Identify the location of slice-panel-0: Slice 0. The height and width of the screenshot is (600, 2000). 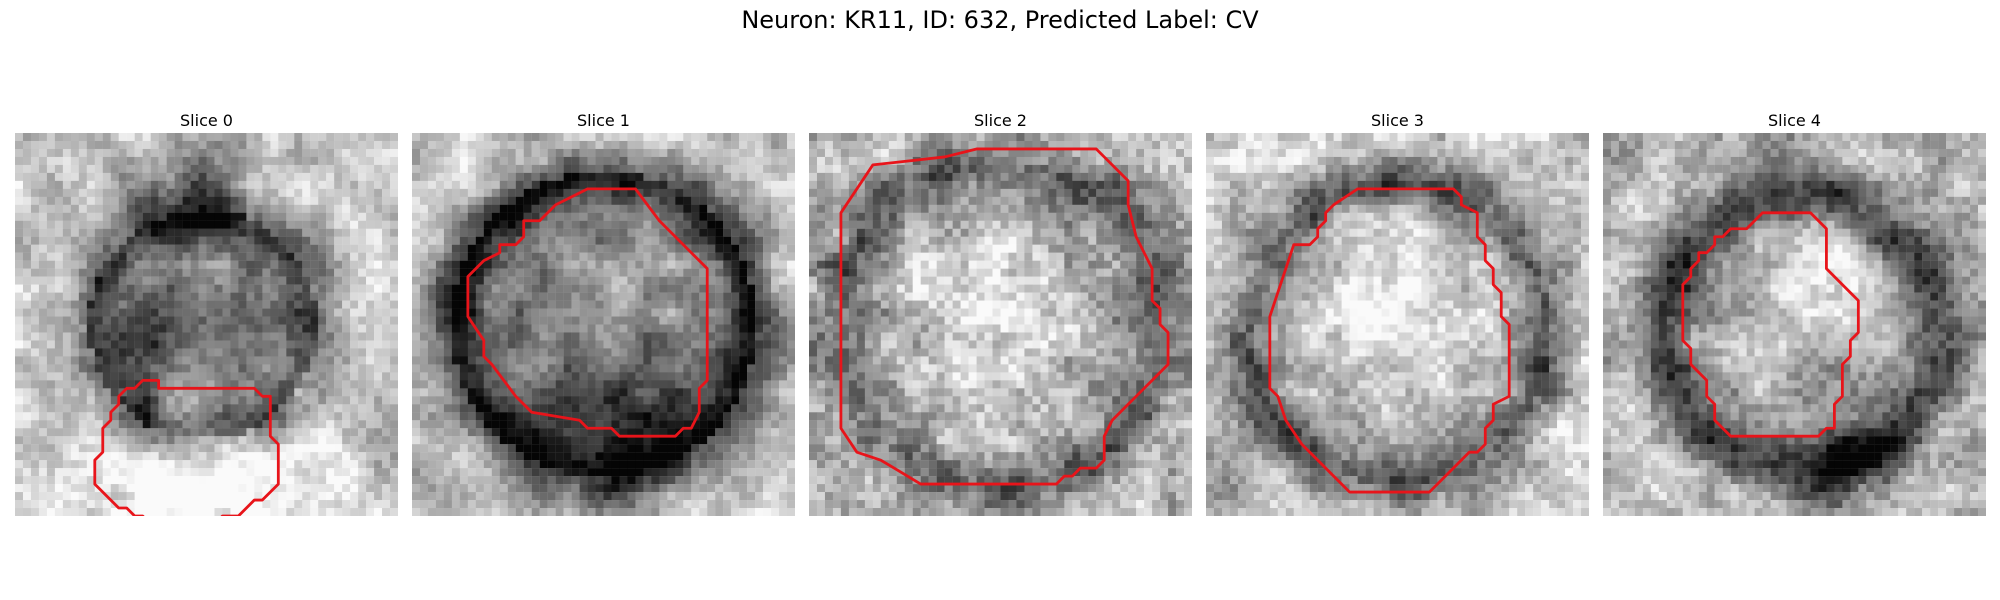
(206, 312).